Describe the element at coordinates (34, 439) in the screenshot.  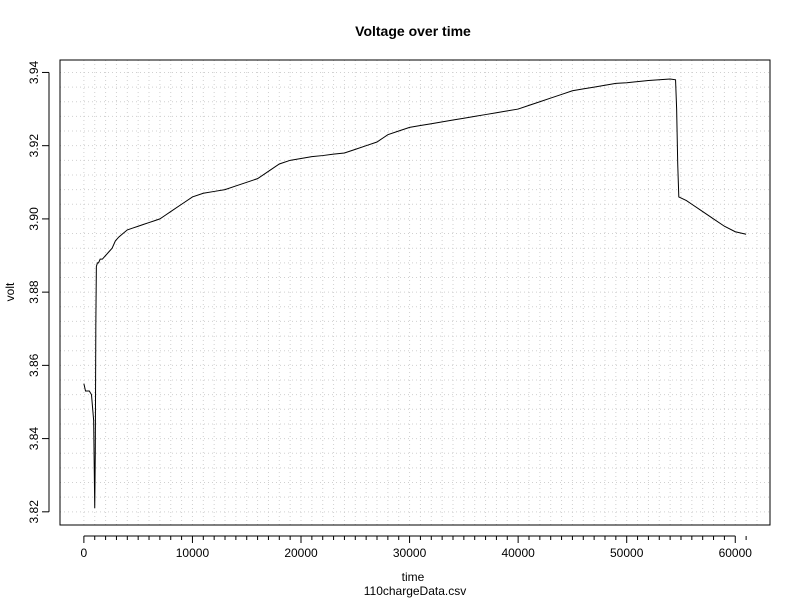
I see `y-tick-label: 3.84` at that location.